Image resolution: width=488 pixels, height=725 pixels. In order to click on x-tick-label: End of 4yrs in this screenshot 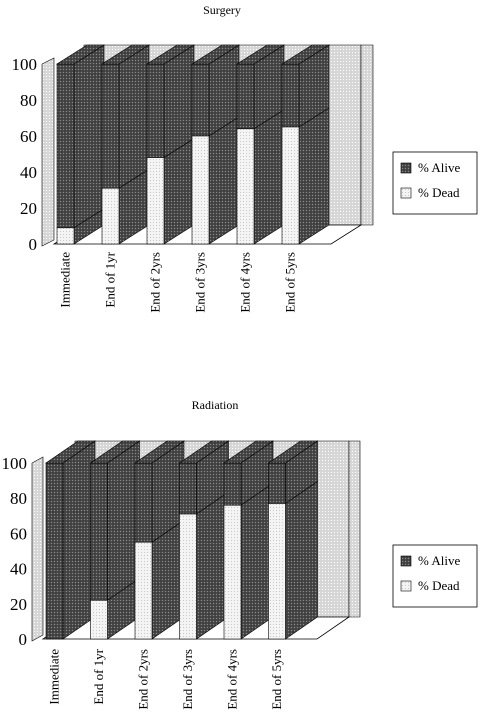, I will do `click(245, 282)`.